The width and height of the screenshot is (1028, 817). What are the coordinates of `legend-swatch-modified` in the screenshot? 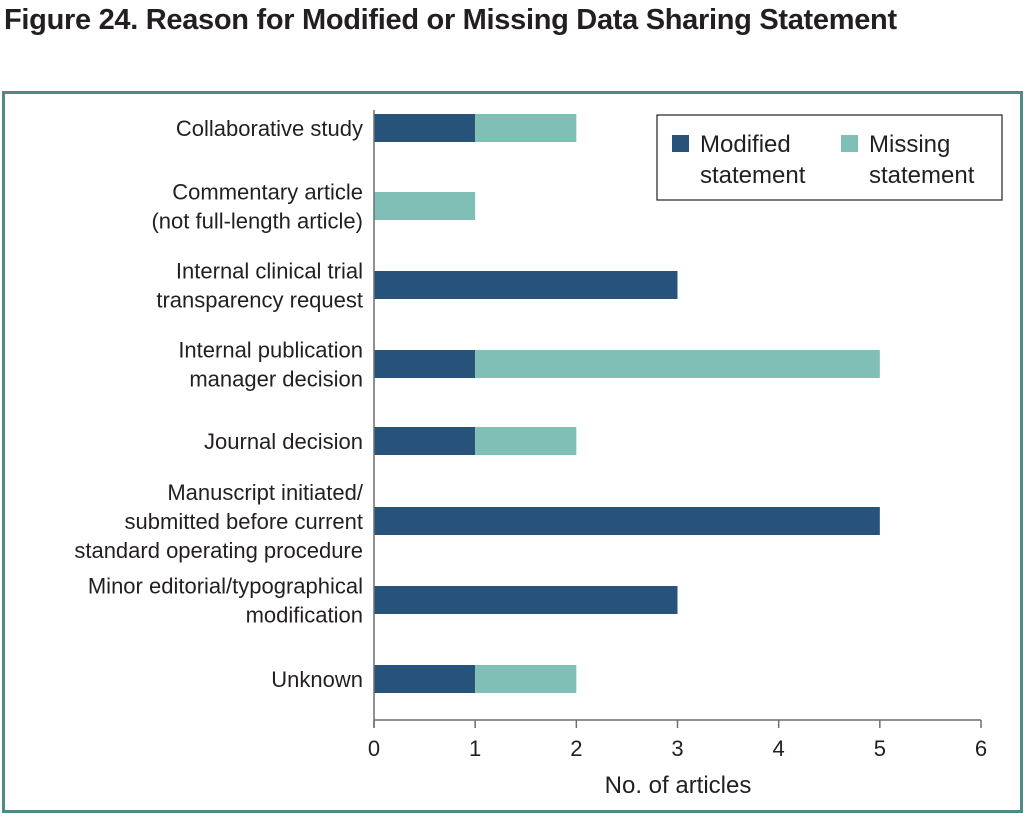 It's located at (680, 143).